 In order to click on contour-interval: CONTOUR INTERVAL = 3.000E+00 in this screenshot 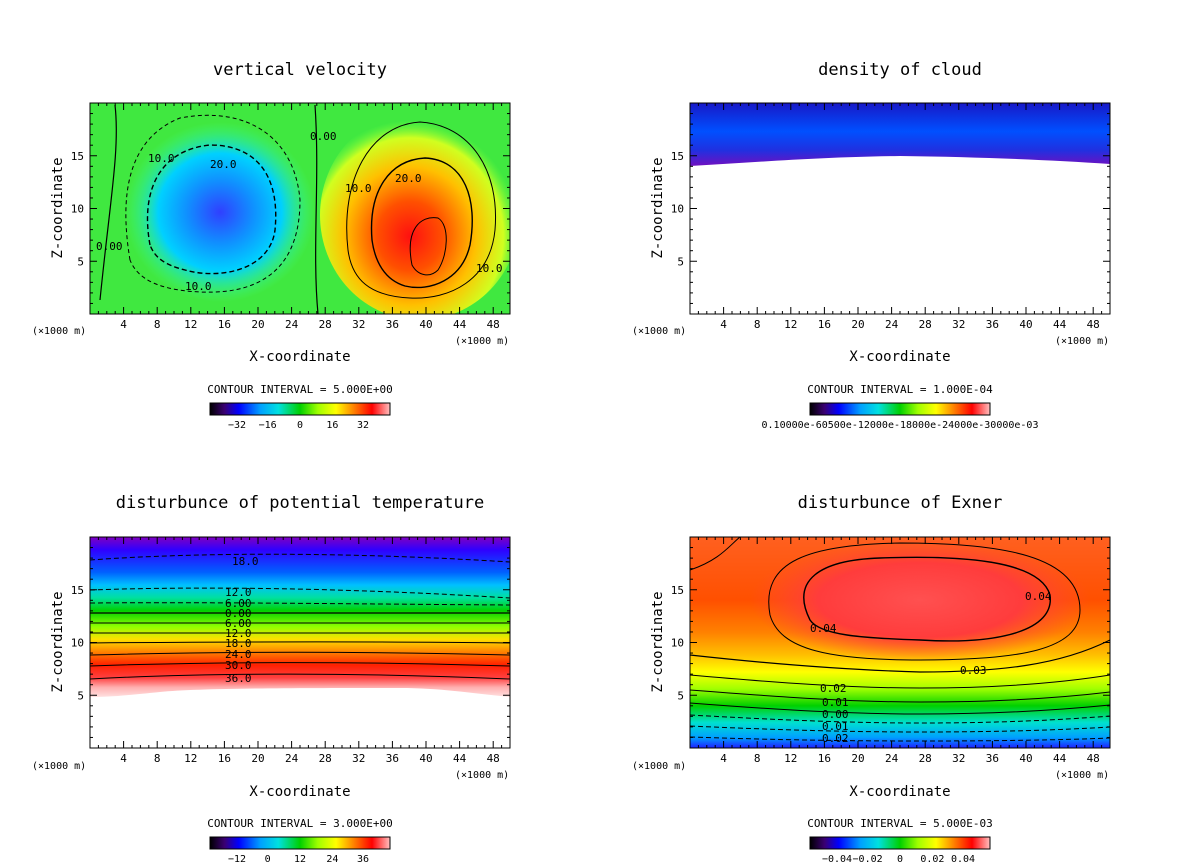, I will do `click(299, 823)`.